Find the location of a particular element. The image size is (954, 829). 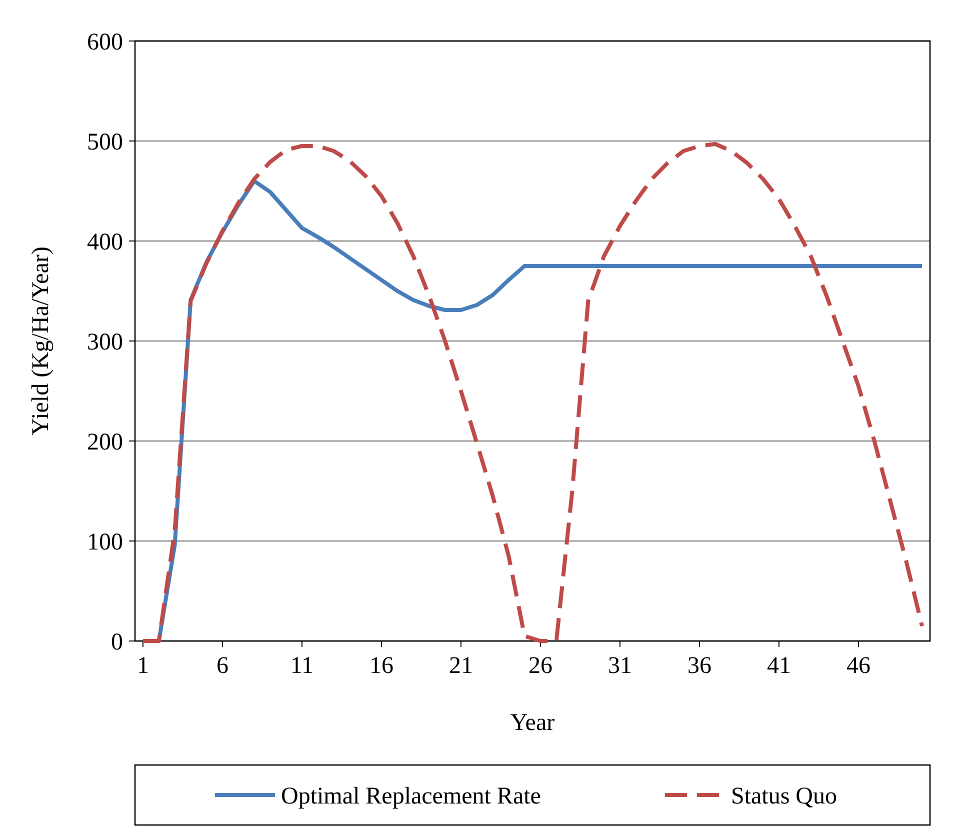

y-tick-label: 200 is located at coordinates (105, 442).